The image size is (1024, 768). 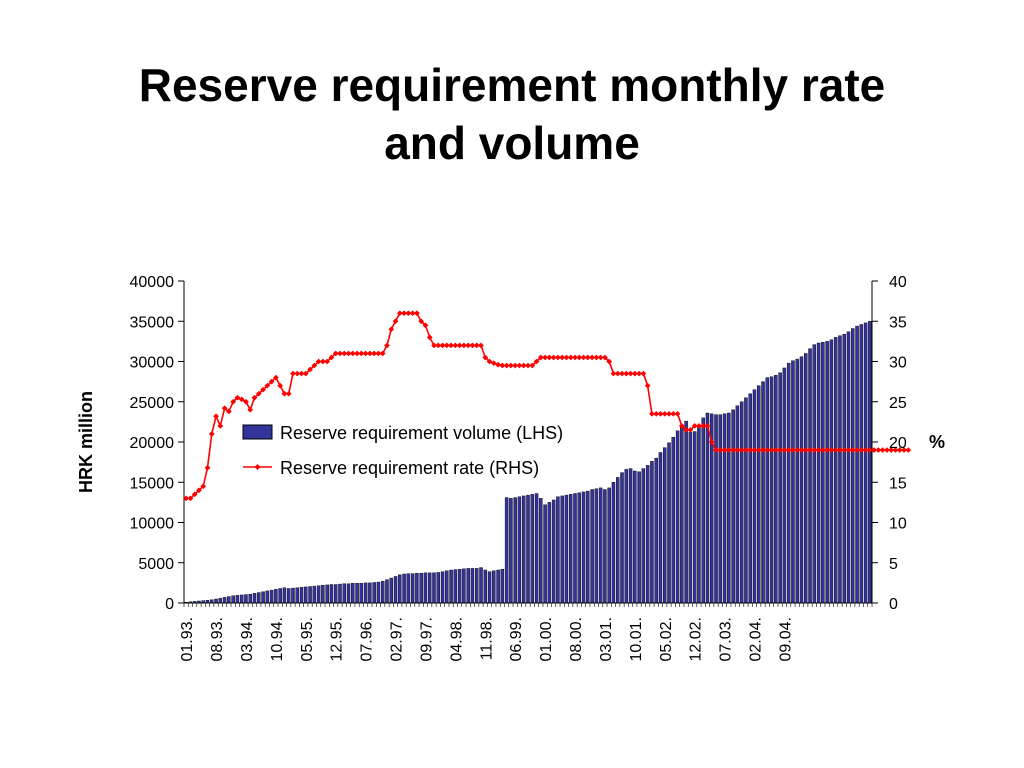 What do you see at coordinates (937, 442) in the screenshot?
I see `right-y-axis-title: %` at bounding box center [937, 442].